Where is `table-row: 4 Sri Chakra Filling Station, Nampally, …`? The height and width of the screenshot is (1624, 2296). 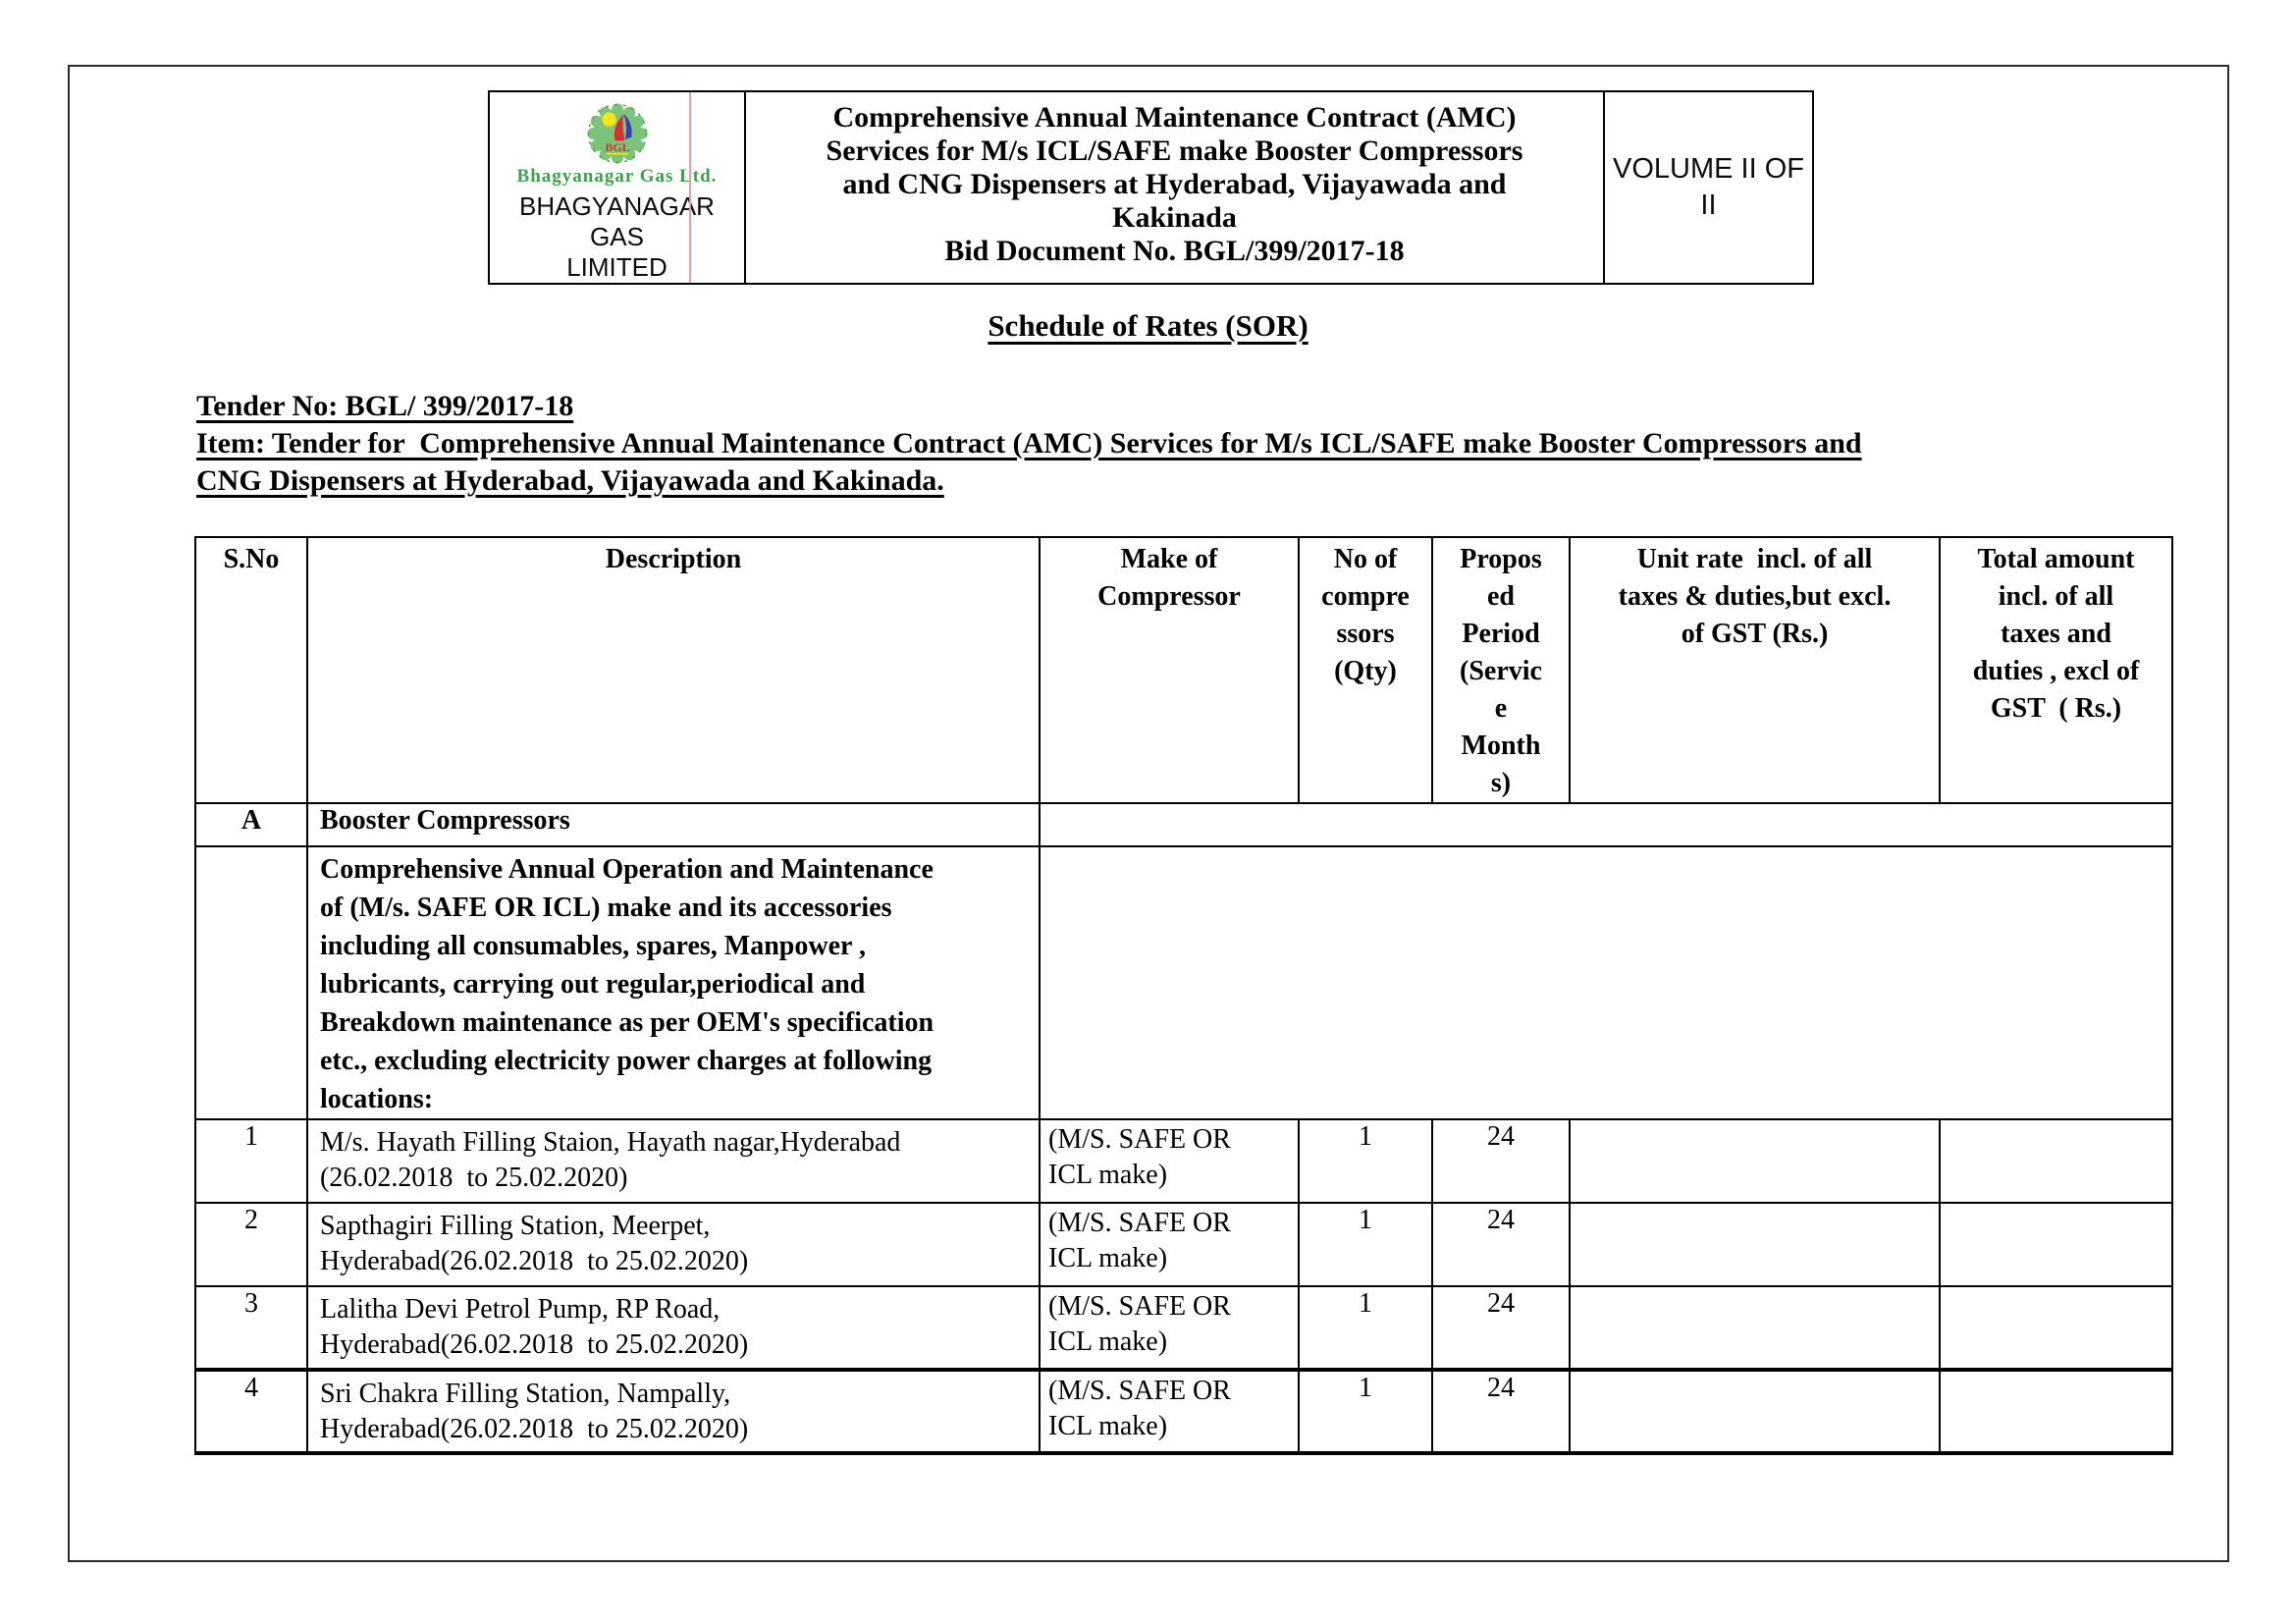 table-row: 4 Sri Chakra Filling Station, Nampally, … is located at coordinates (1183, 1412).